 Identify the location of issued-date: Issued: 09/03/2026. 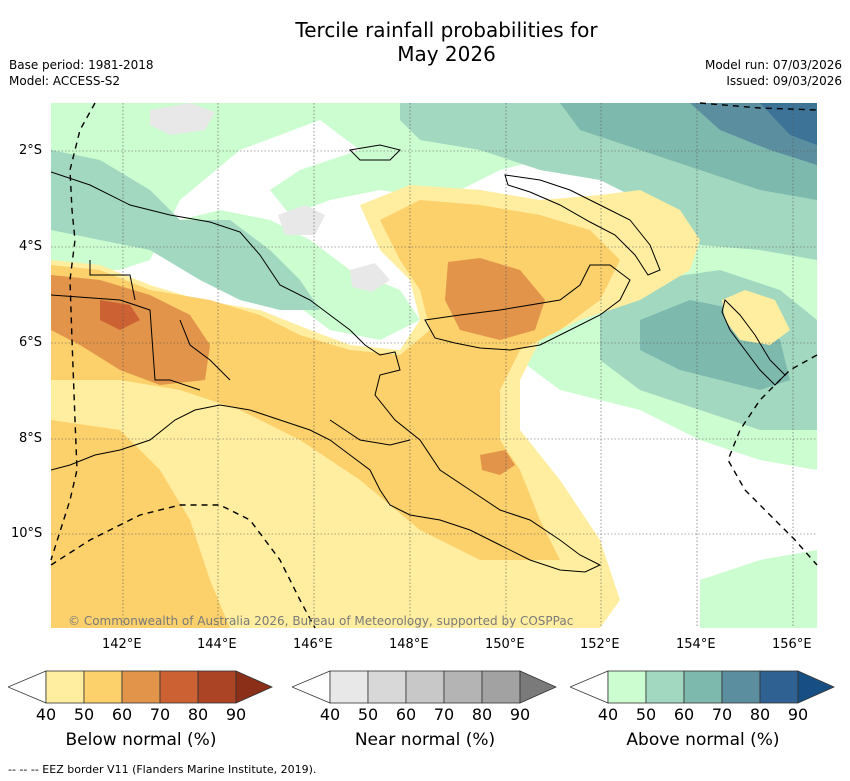
(784, 81).